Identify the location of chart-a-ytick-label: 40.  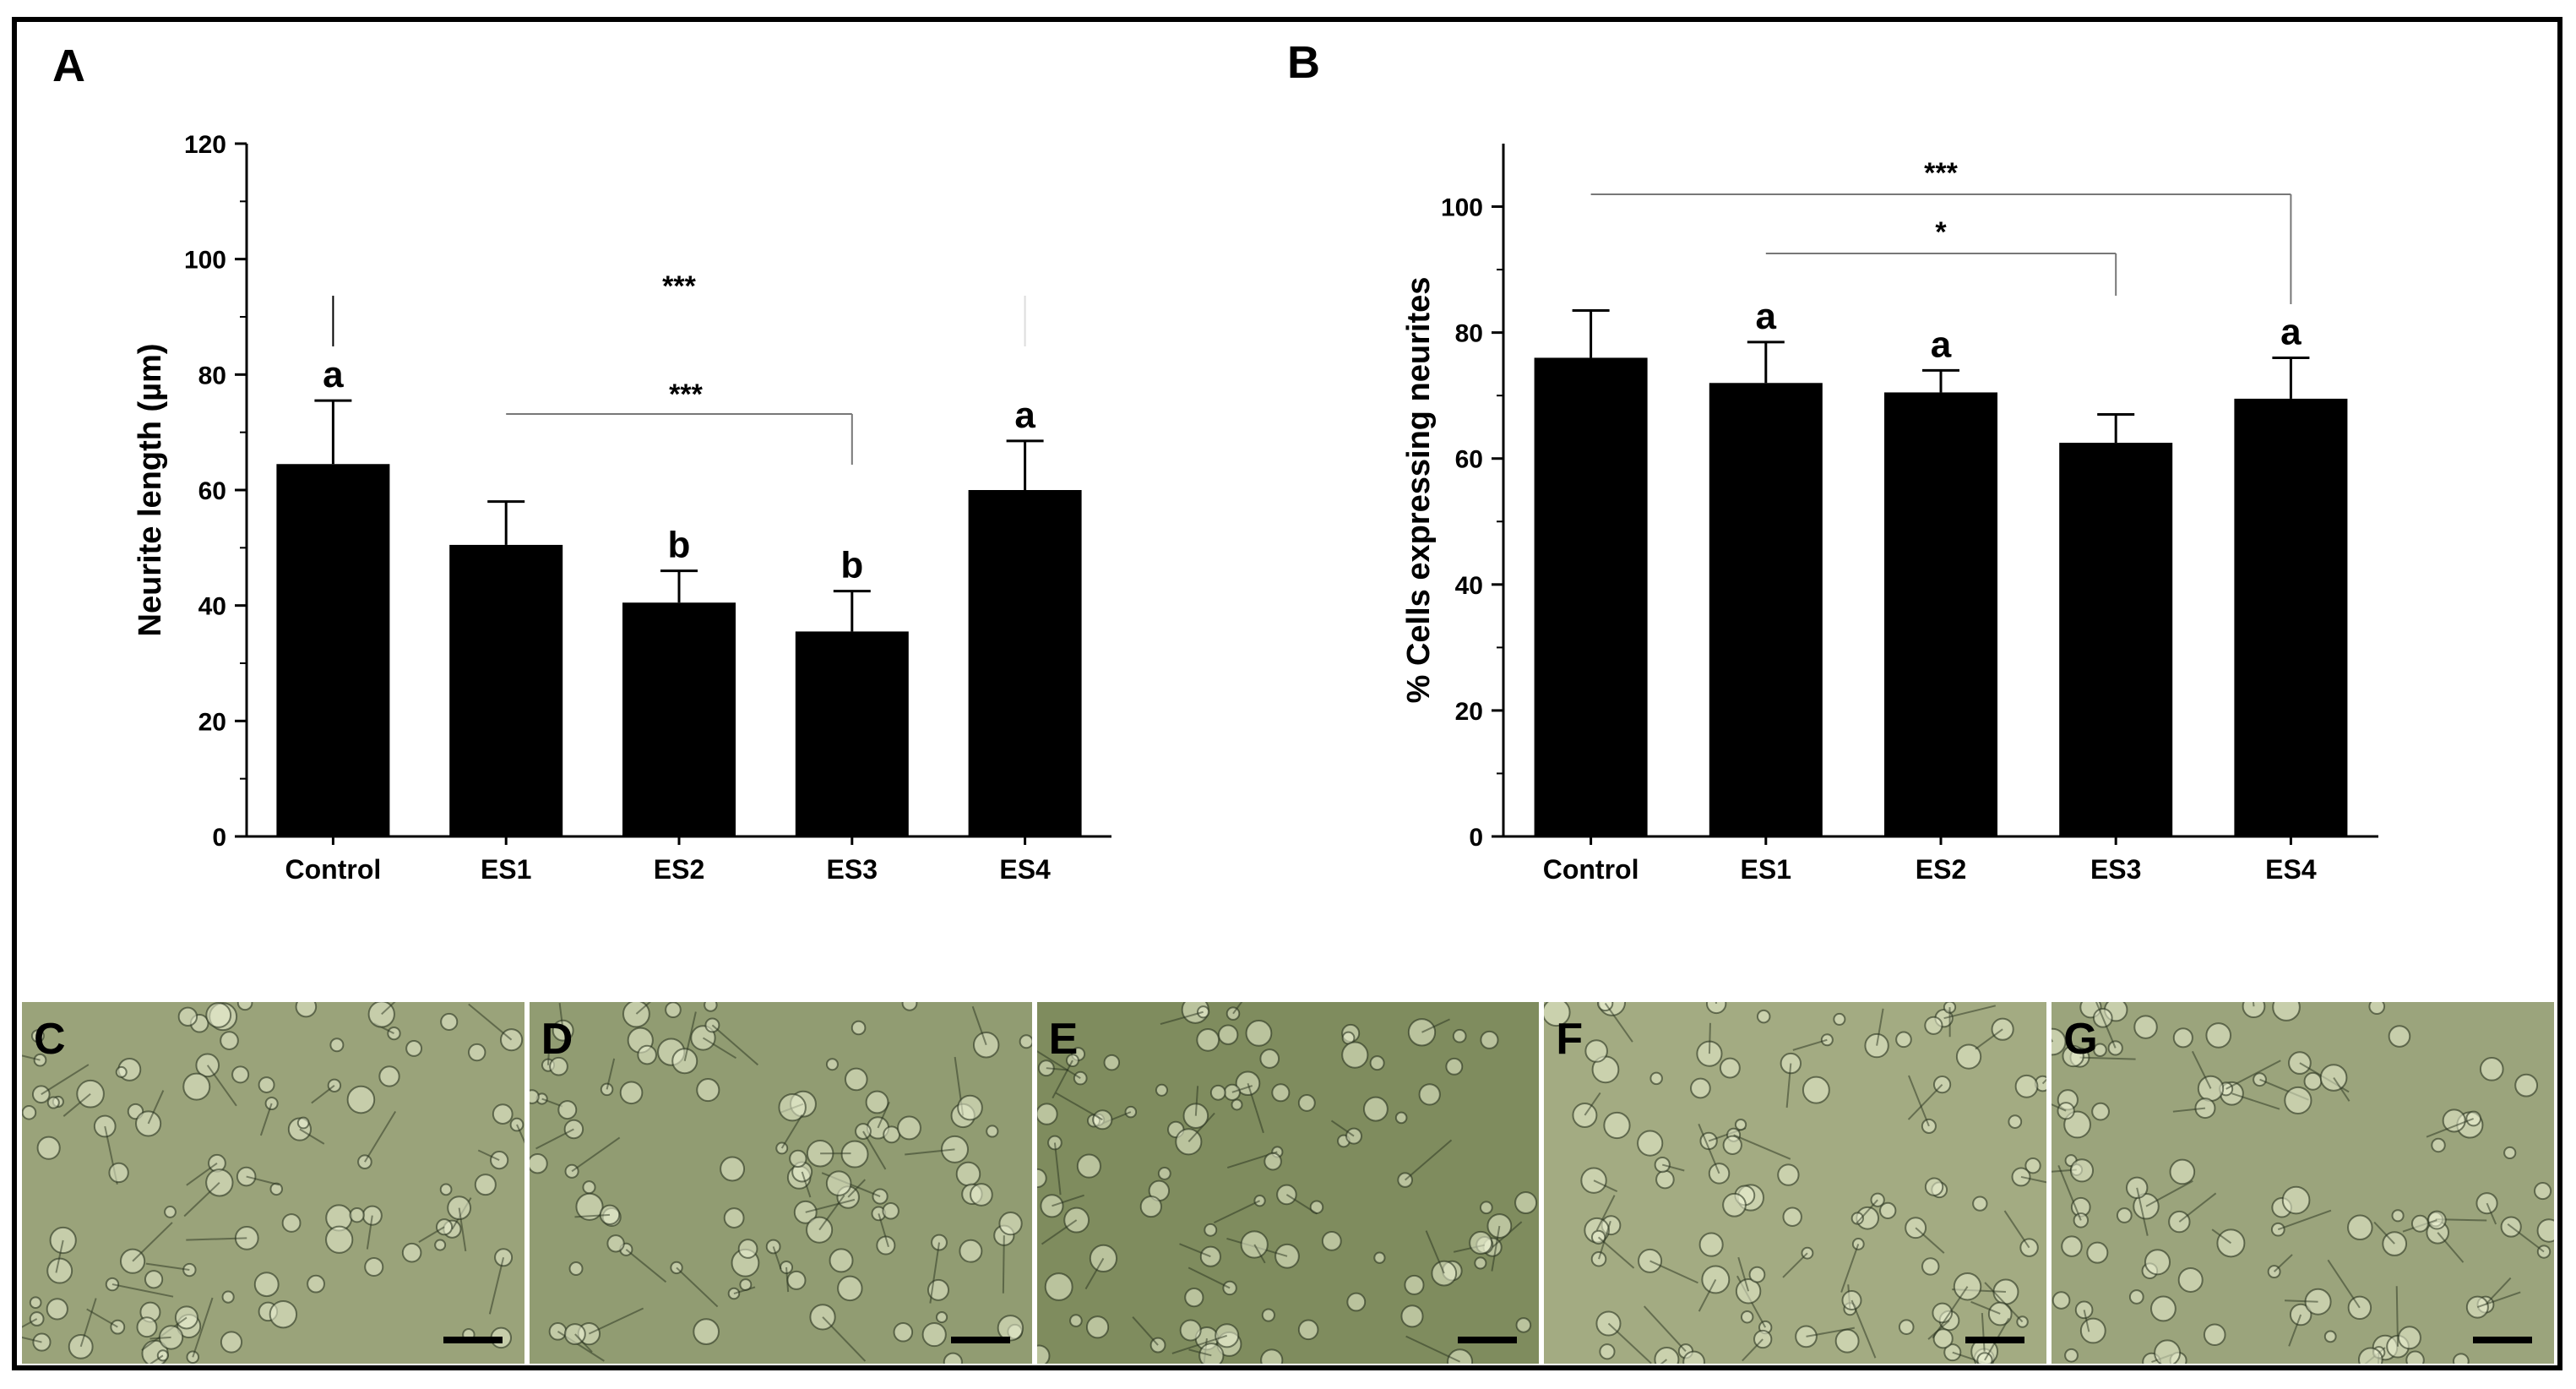
(212, 607).